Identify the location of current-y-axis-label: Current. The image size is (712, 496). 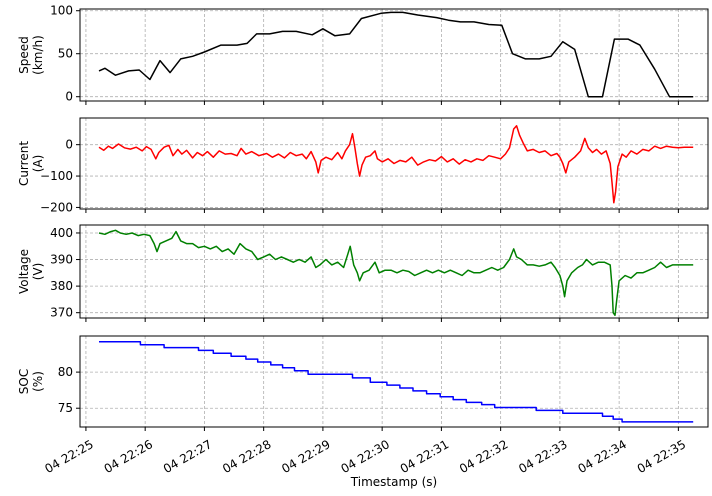
(24, 163).